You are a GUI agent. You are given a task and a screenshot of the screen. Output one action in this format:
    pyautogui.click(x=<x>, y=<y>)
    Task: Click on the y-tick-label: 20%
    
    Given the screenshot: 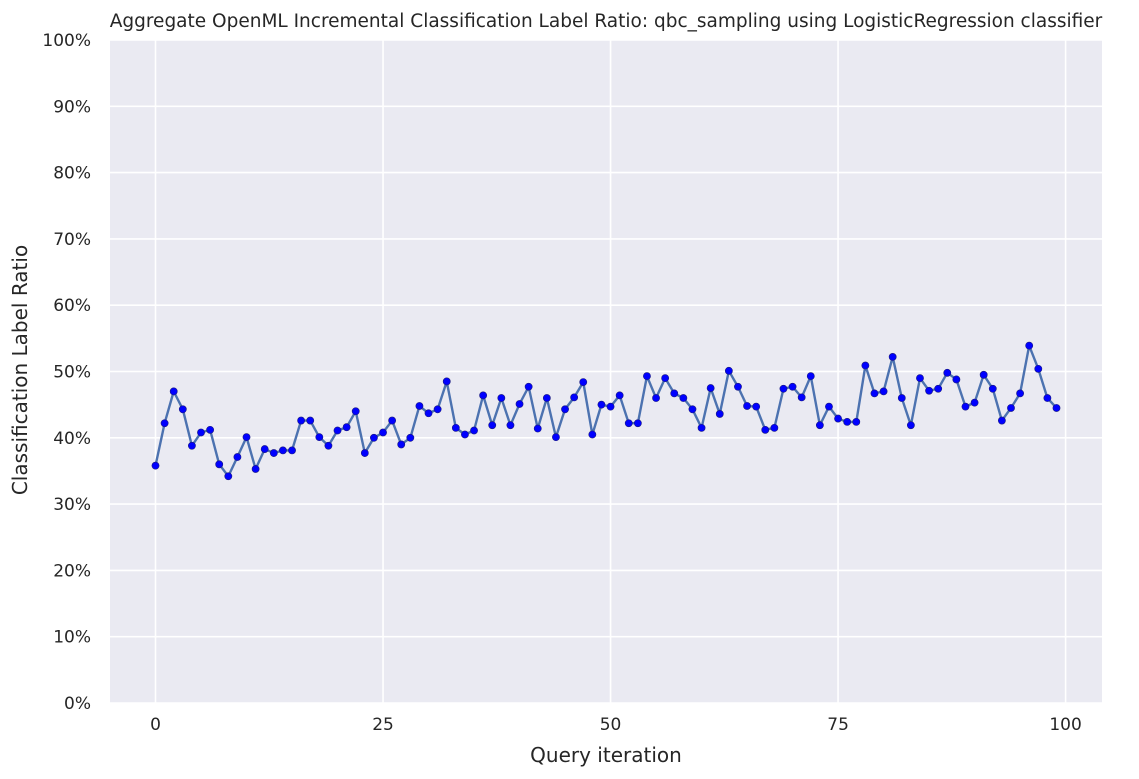 What is the action you would take?
    pyautogui.click(x=72, y=571)
    